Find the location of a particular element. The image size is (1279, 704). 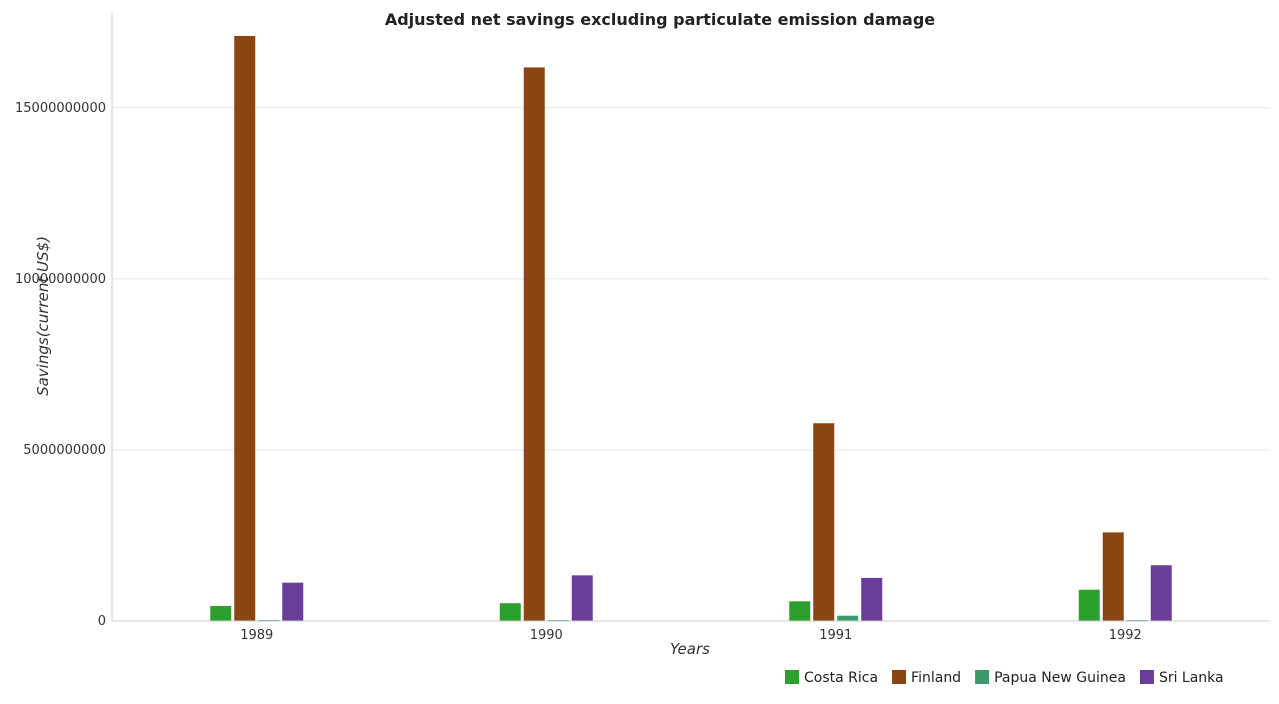

y-tick-label: 10000000000 is located at coordinates (60, 279).